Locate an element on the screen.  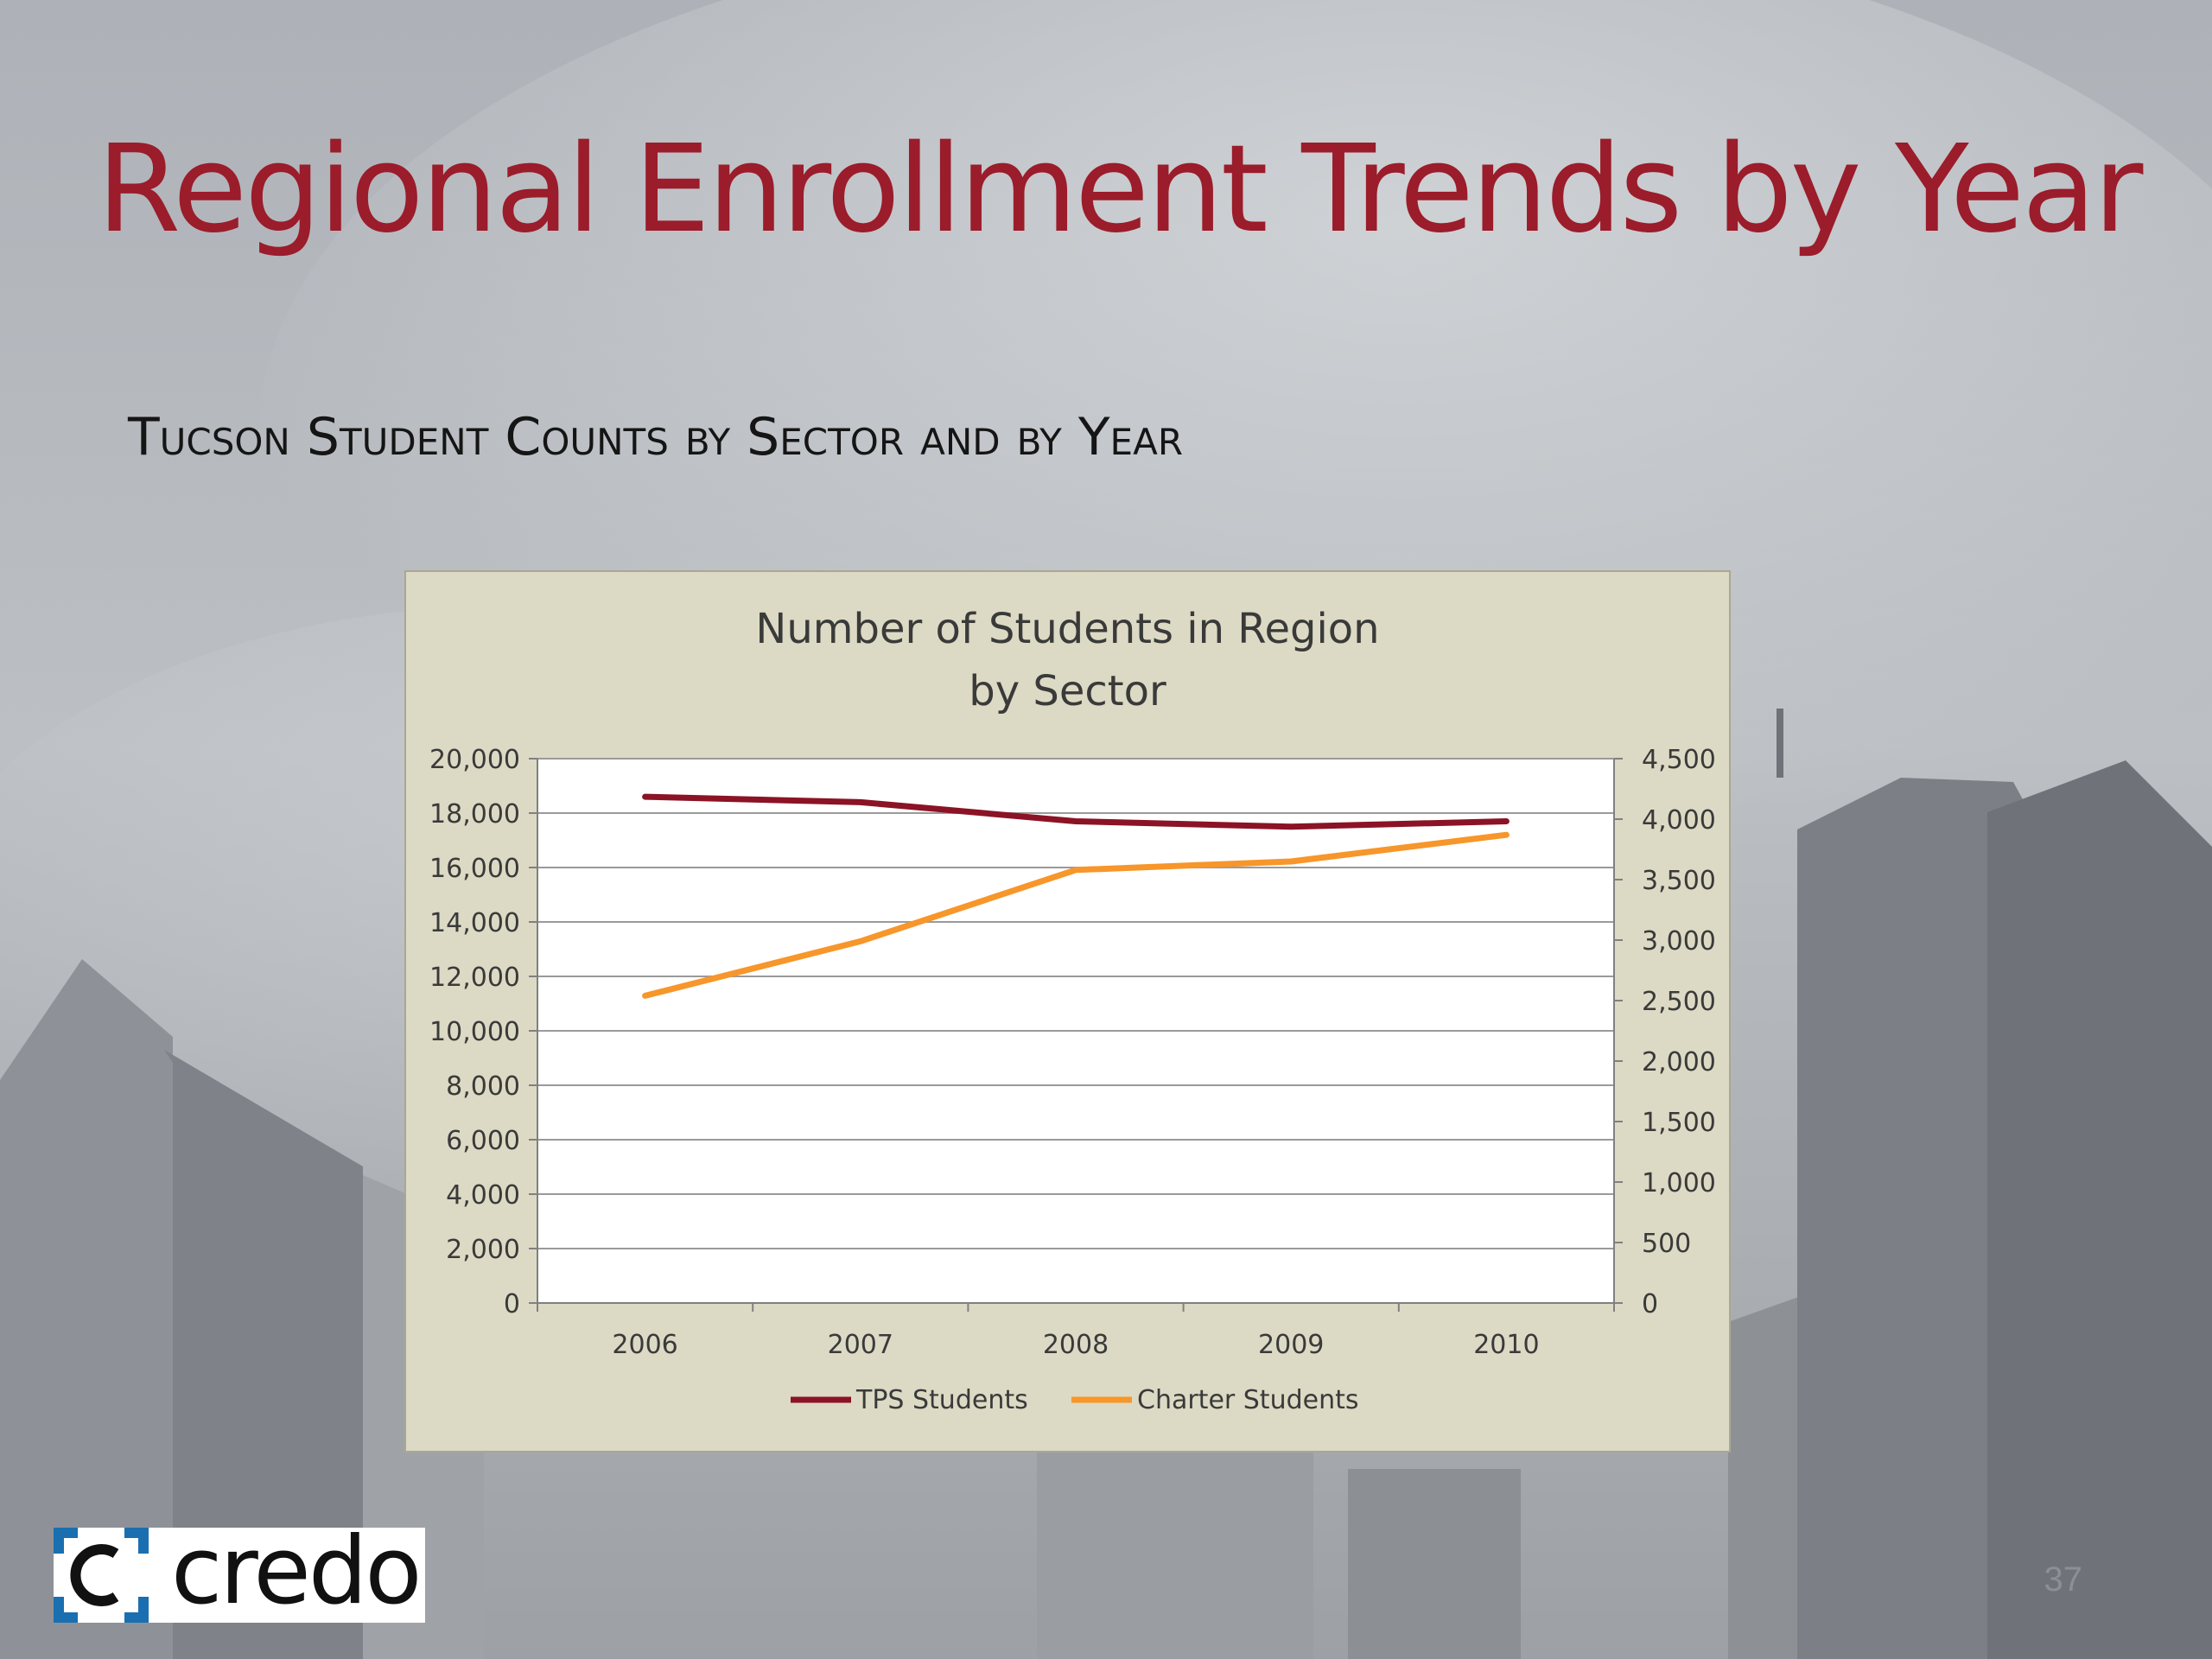
x-tick-label: 2009 is located at coordinates (1291, 1345).